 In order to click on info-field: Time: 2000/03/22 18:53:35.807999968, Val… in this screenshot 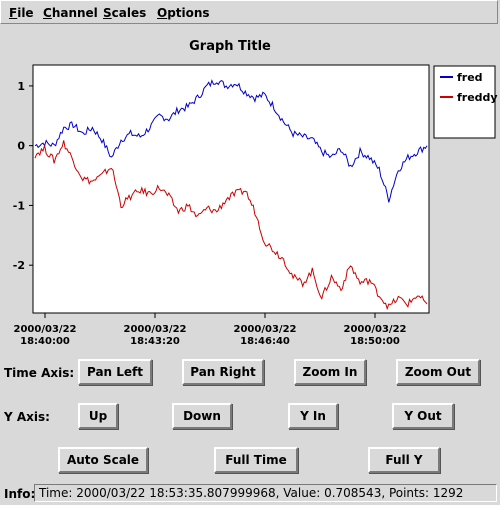, I will do `click(265, 493)`.